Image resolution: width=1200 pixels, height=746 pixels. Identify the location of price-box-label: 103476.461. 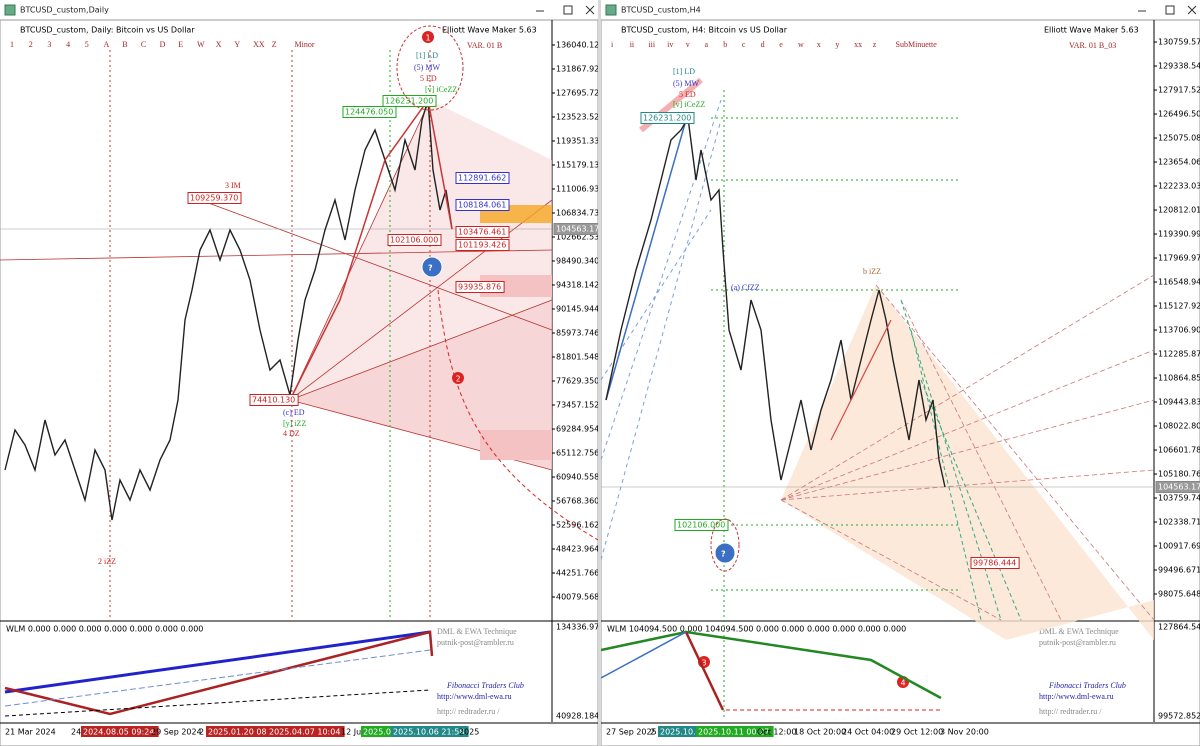
(482, 232).